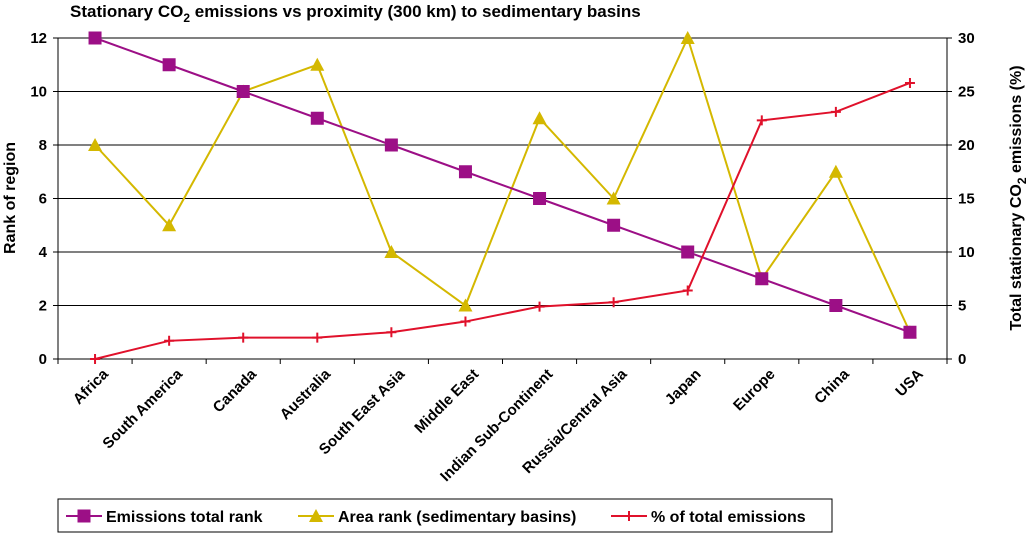 Image resolution: width=1031 pixels, height=537 pixels. What do you see at coordinates (446, 401) in the screenshot?
I see `x-tick-label: Middle East` at bounding box center [446, 401].